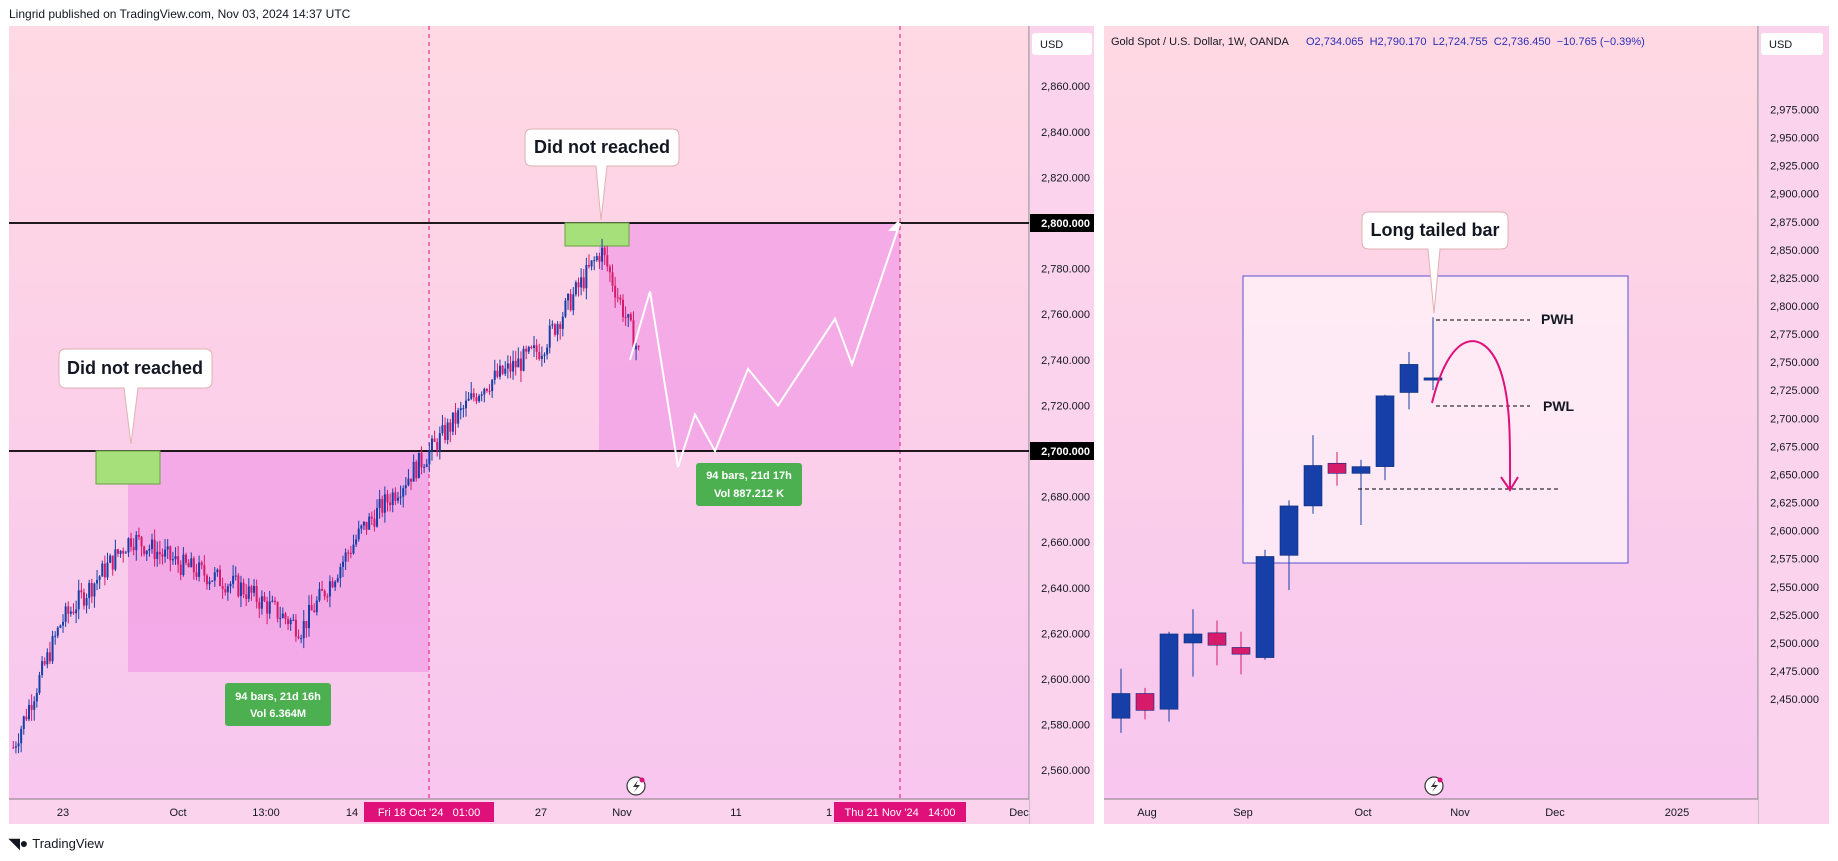 This screenshot has width=1838, height=861. Describe the element at coordinates (1794, 195) in the screenshot. I see `right-price-tick: 2,900.000` at that location.